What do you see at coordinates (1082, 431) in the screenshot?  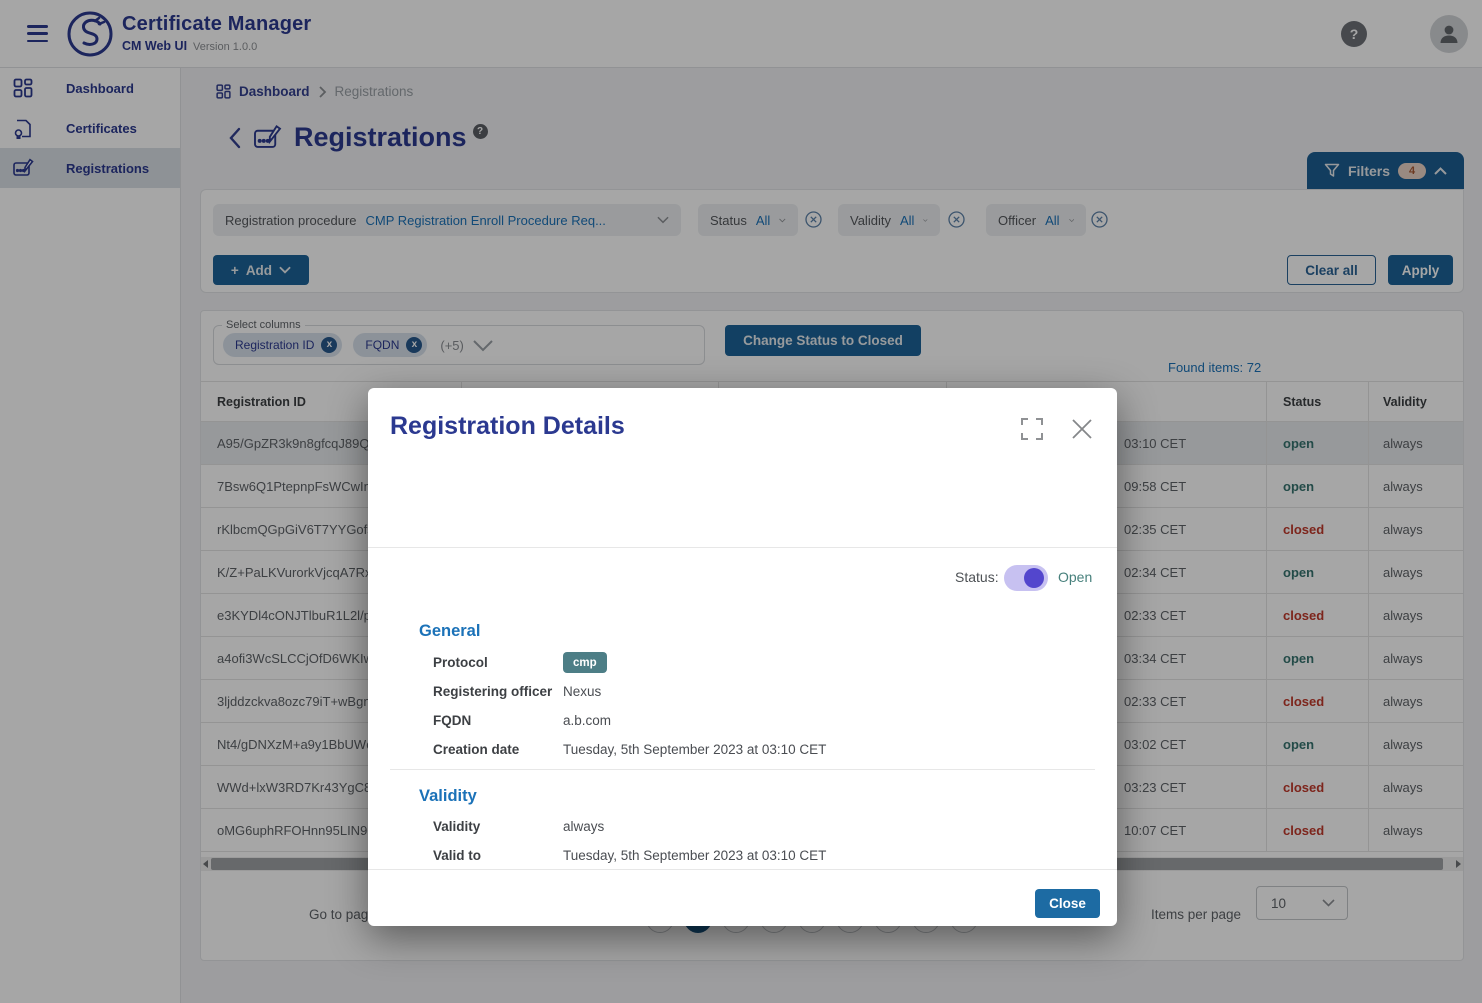 I see `close-modal-icon` at bounding box center [1082, 431].